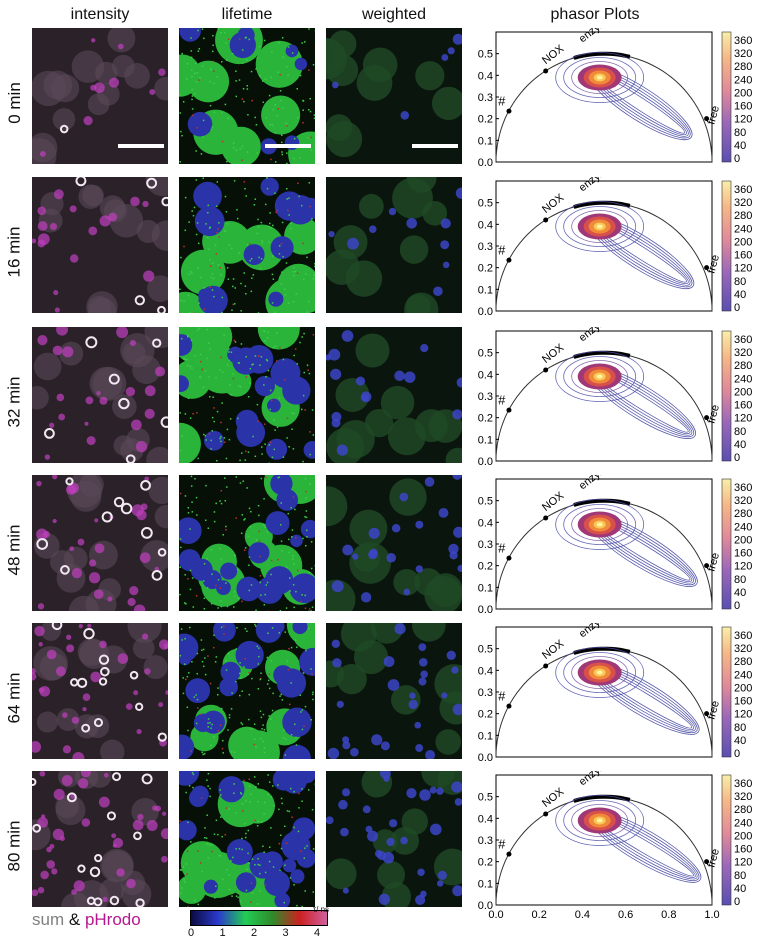 The image size is (767, 946). What do you see at coordinates (74, 919) in the screenshot?
I see `legend-amp: &` at bounding box center [74, 919].